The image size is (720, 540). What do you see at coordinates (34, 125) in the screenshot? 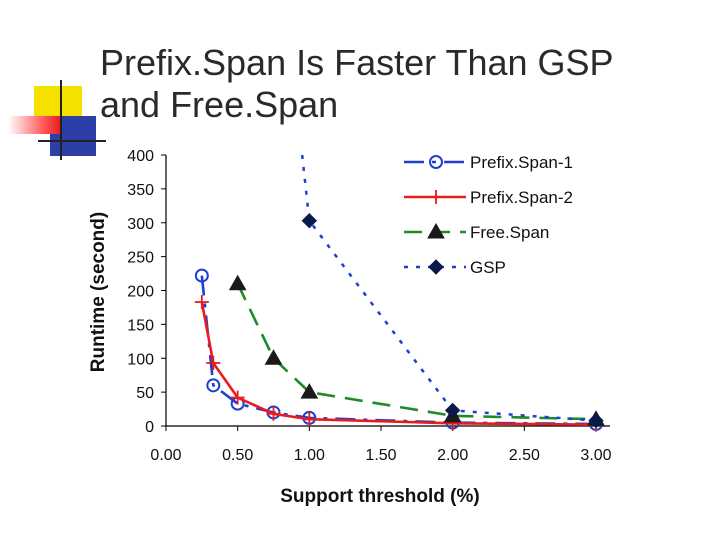
I see `deco-red-gradient` at bounding box center [34, 125].